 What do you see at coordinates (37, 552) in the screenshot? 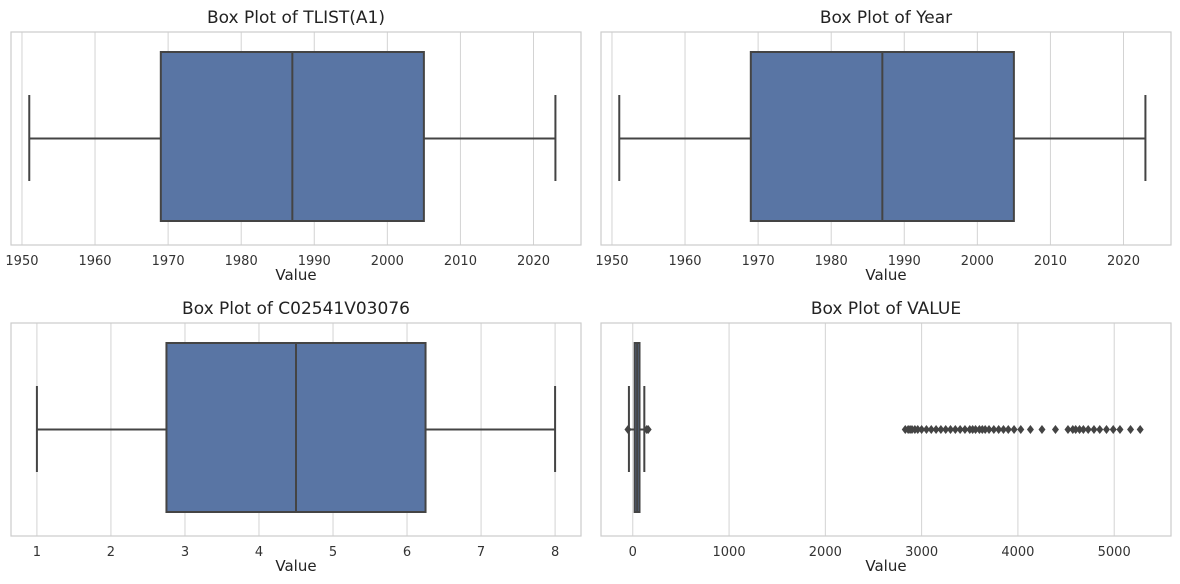
I see `x-tick-label: 1` at bounding box center [37, 552].